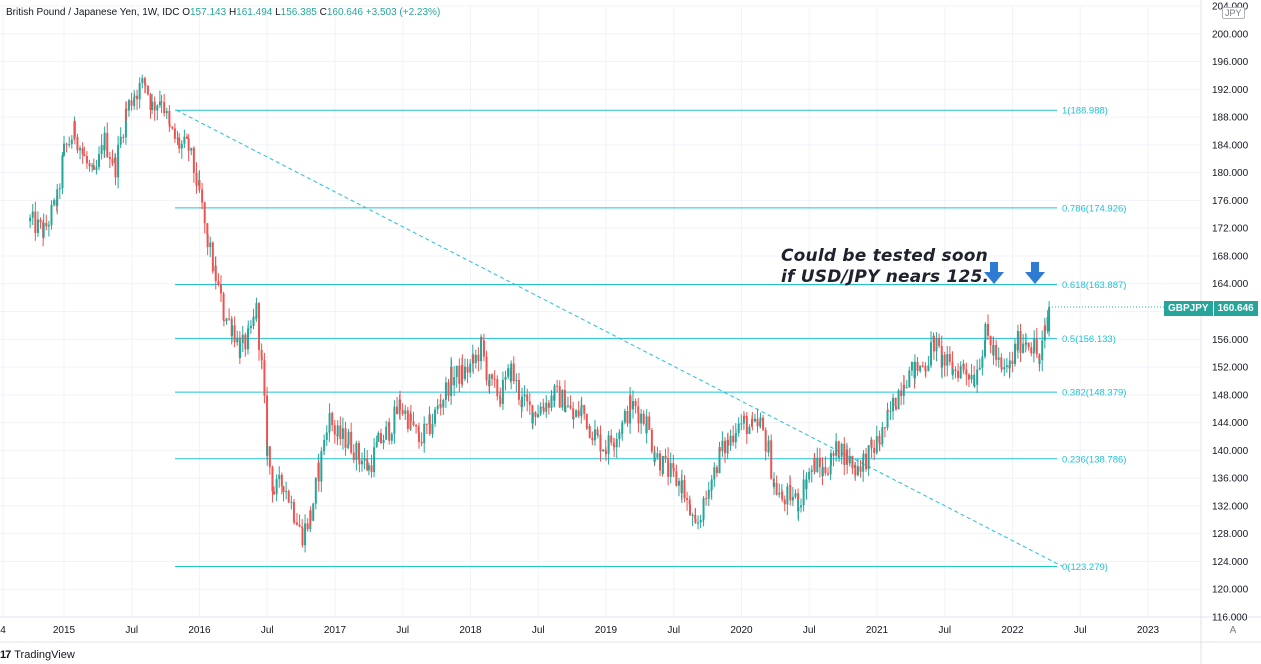  What do you see at coordinates (1230, 118) in the screenshot?
I see `y-tick-label: 188.000` at bounding box center [1230, 118].